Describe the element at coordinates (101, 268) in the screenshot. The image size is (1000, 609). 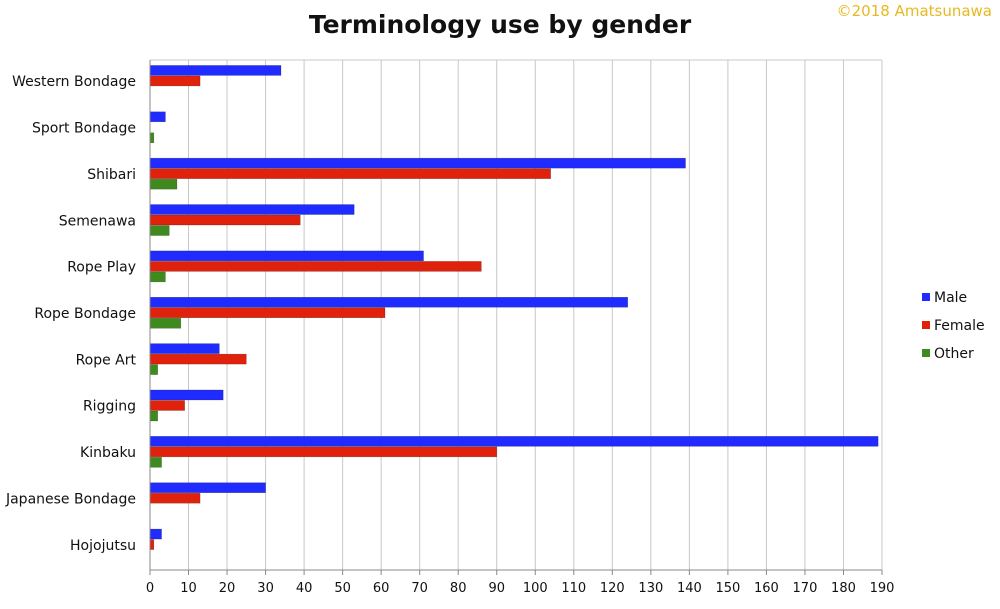
I see `category-label: Rope Play` at that location.